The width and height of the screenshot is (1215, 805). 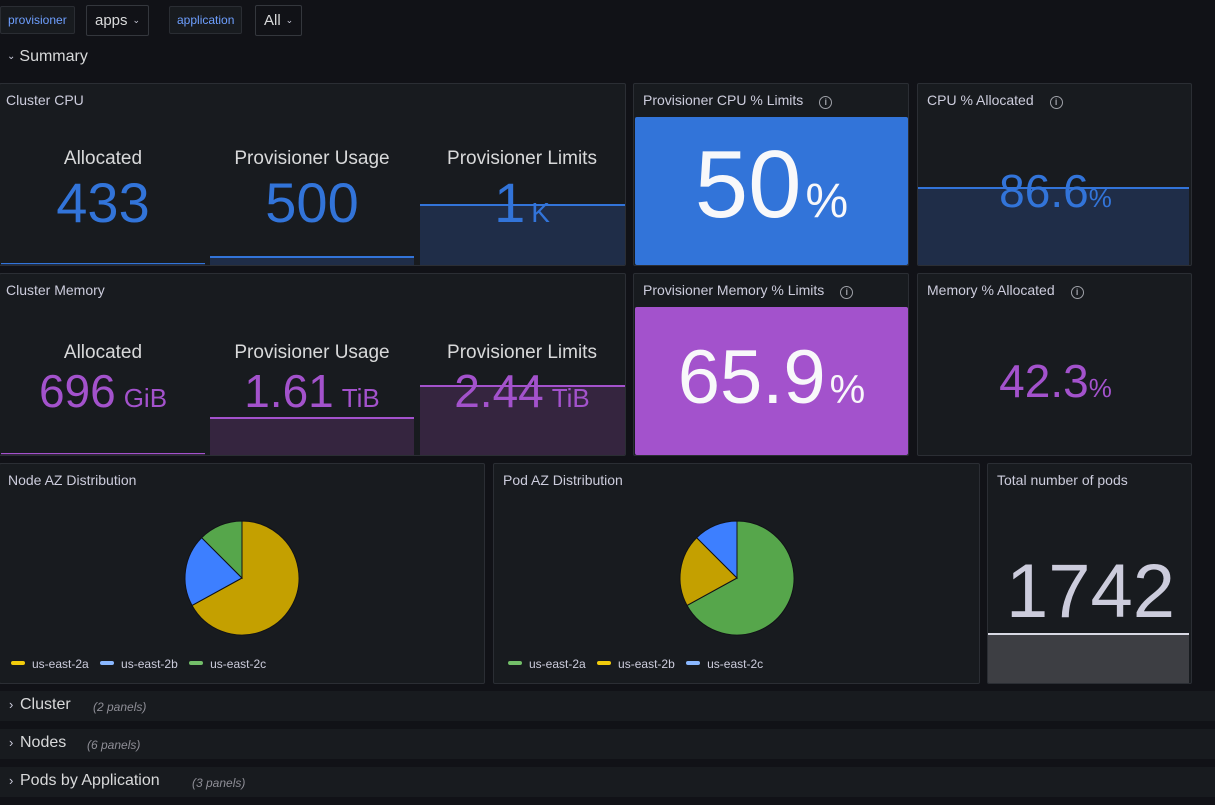 What do you see at coordinates (1044, 191) in the screenshot?
I see `stat-number: 86.6` at bounding box center [1044, 191].